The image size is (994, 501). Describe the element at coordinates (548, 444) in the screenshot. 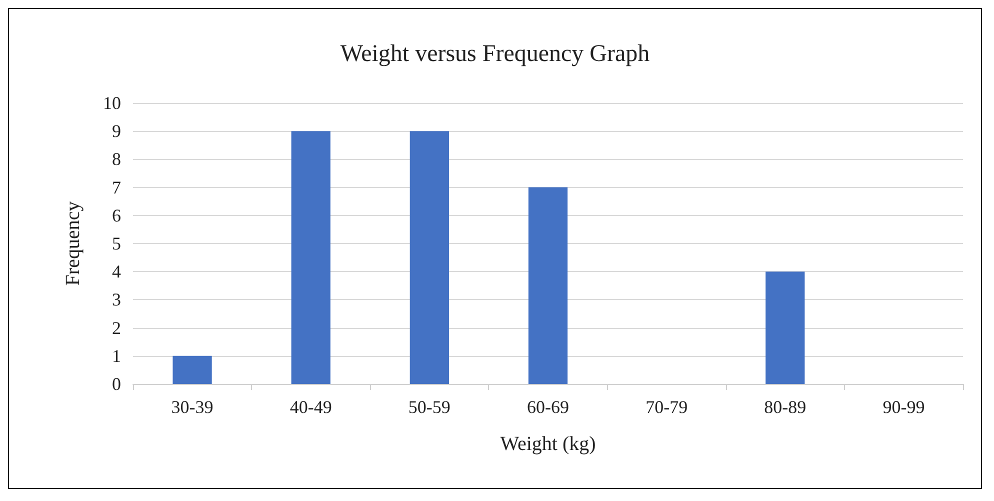

I see `x-axis-title: Weight (kg)` at that location.